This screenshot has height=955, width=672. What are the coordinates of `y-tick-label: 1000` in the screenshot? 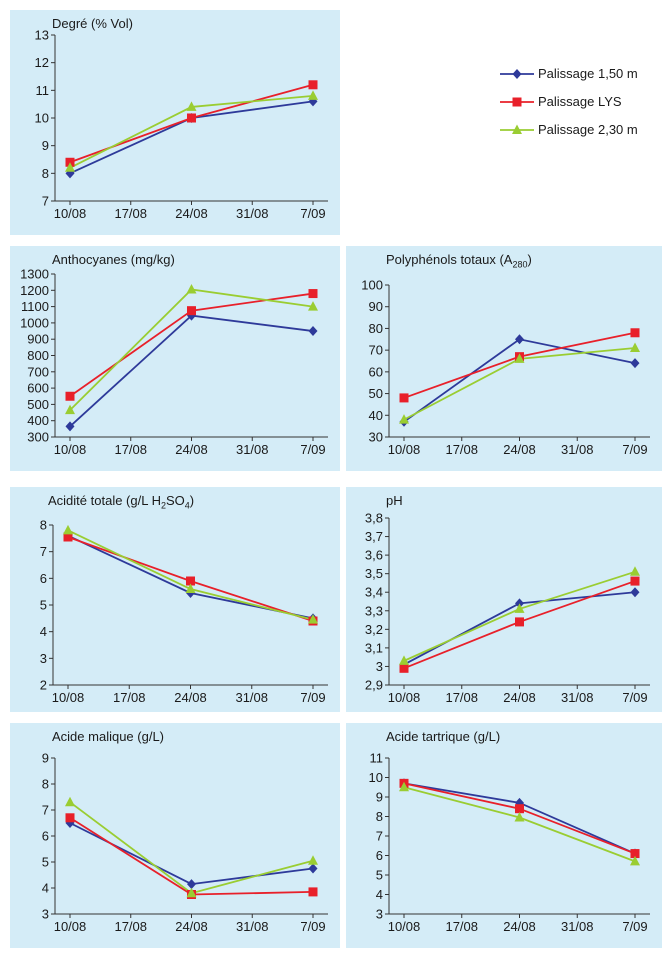 It's located at (34, 322).